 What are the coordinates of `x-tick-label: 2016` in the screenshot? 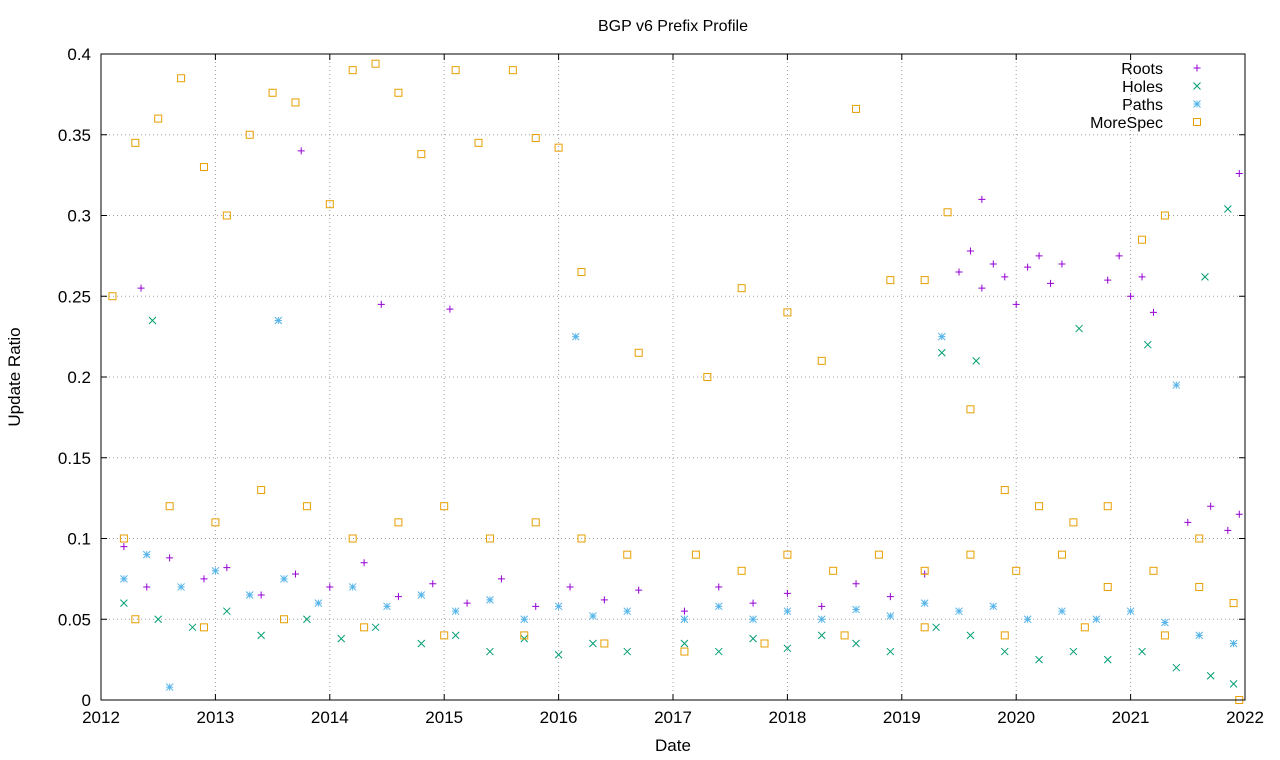 It's located at (559, 717).